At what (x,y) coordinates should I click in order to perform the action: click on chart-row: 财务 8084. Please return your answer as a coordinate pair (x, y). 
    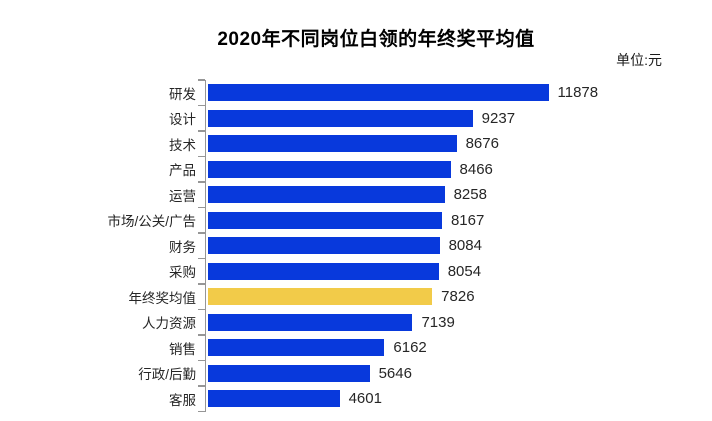
    Looking at the image, I should click on (356, 246).